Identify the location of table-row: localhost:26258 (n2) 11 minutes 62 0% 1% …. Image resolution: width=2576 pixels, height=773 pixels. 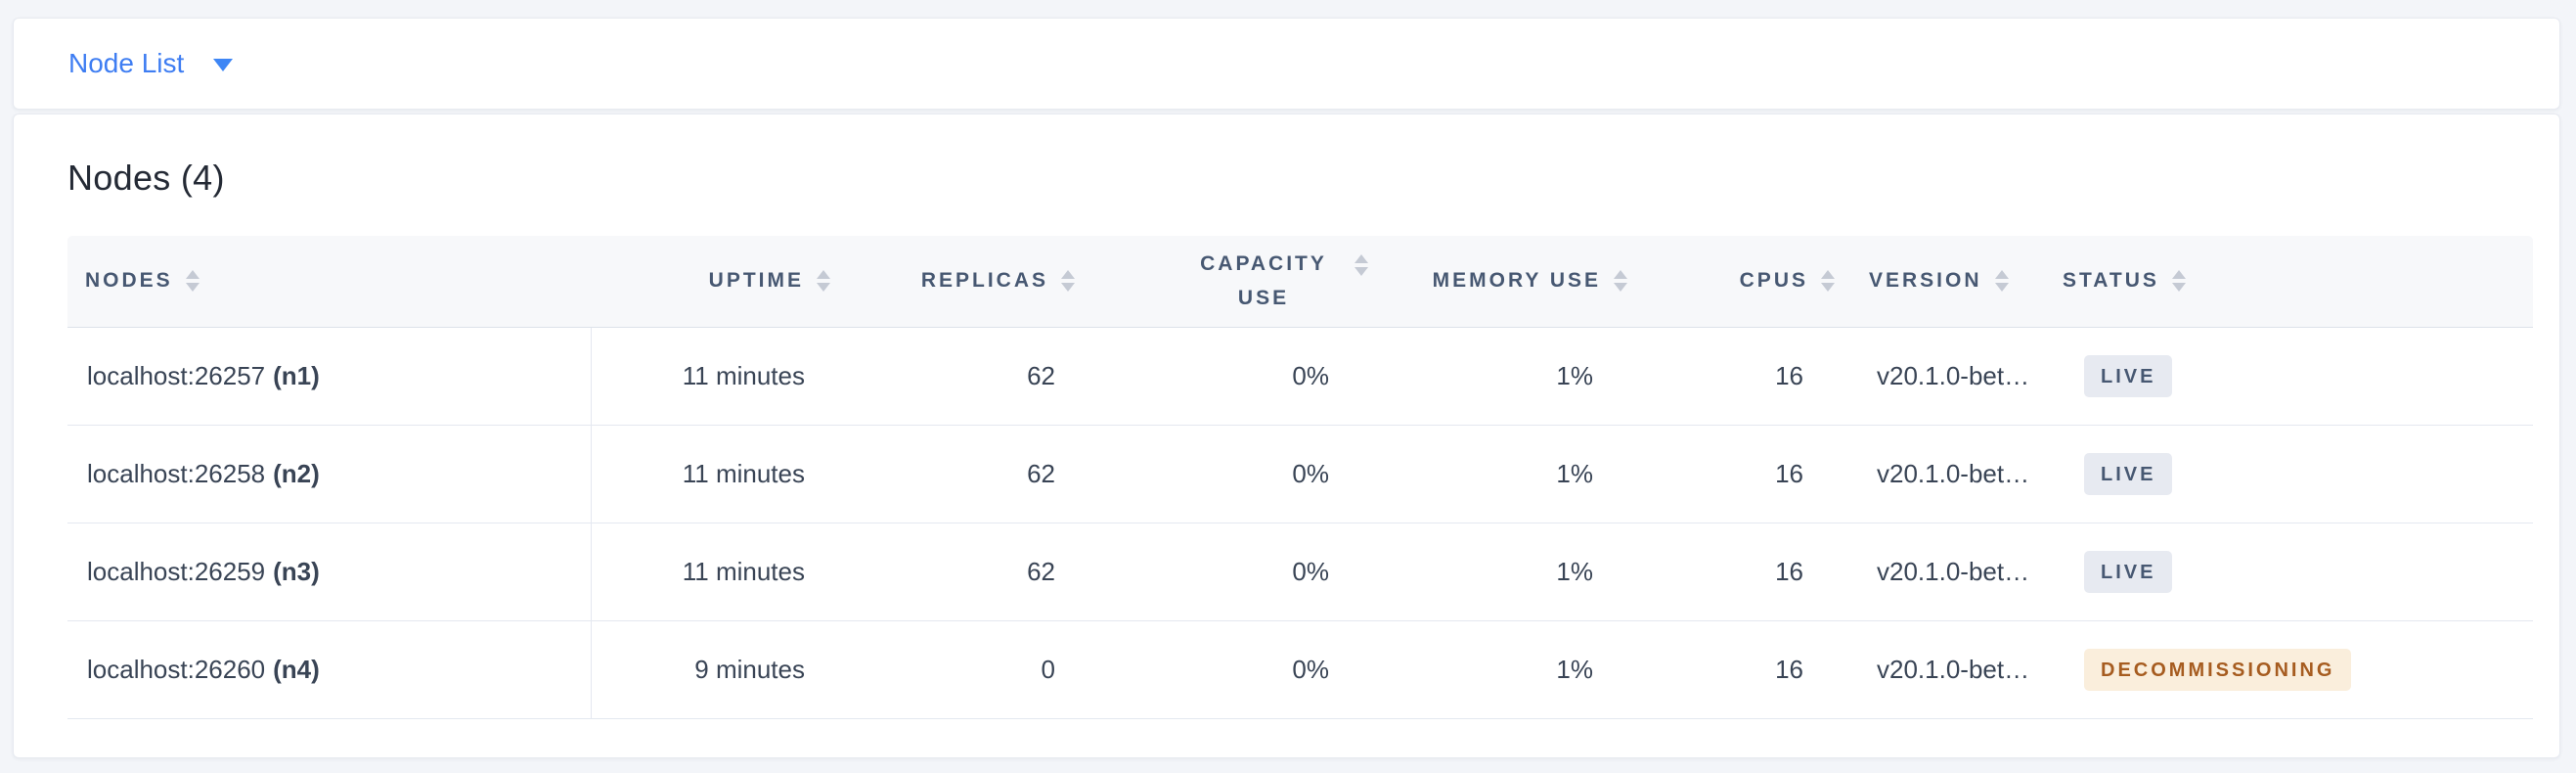
(1300, 474).